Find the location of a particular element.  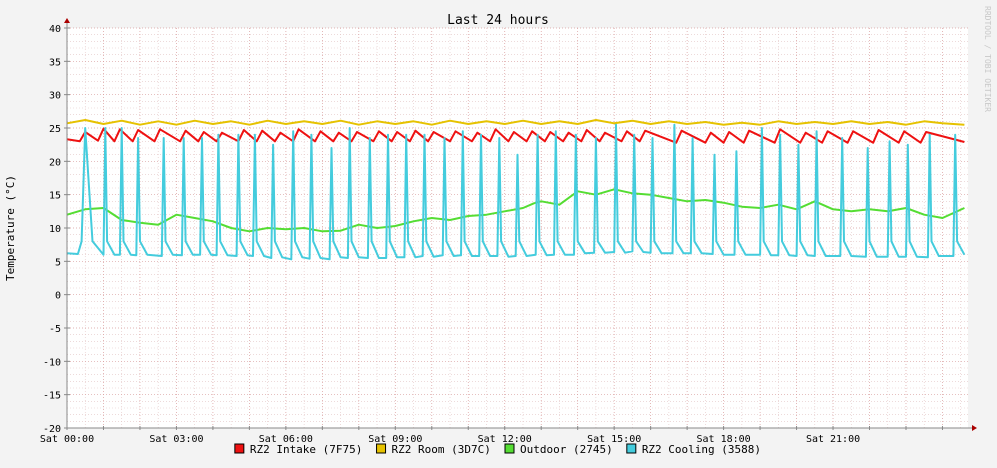

legend-item-4: RZ2 Cooling (3588) is located at coordinates (693, 449).